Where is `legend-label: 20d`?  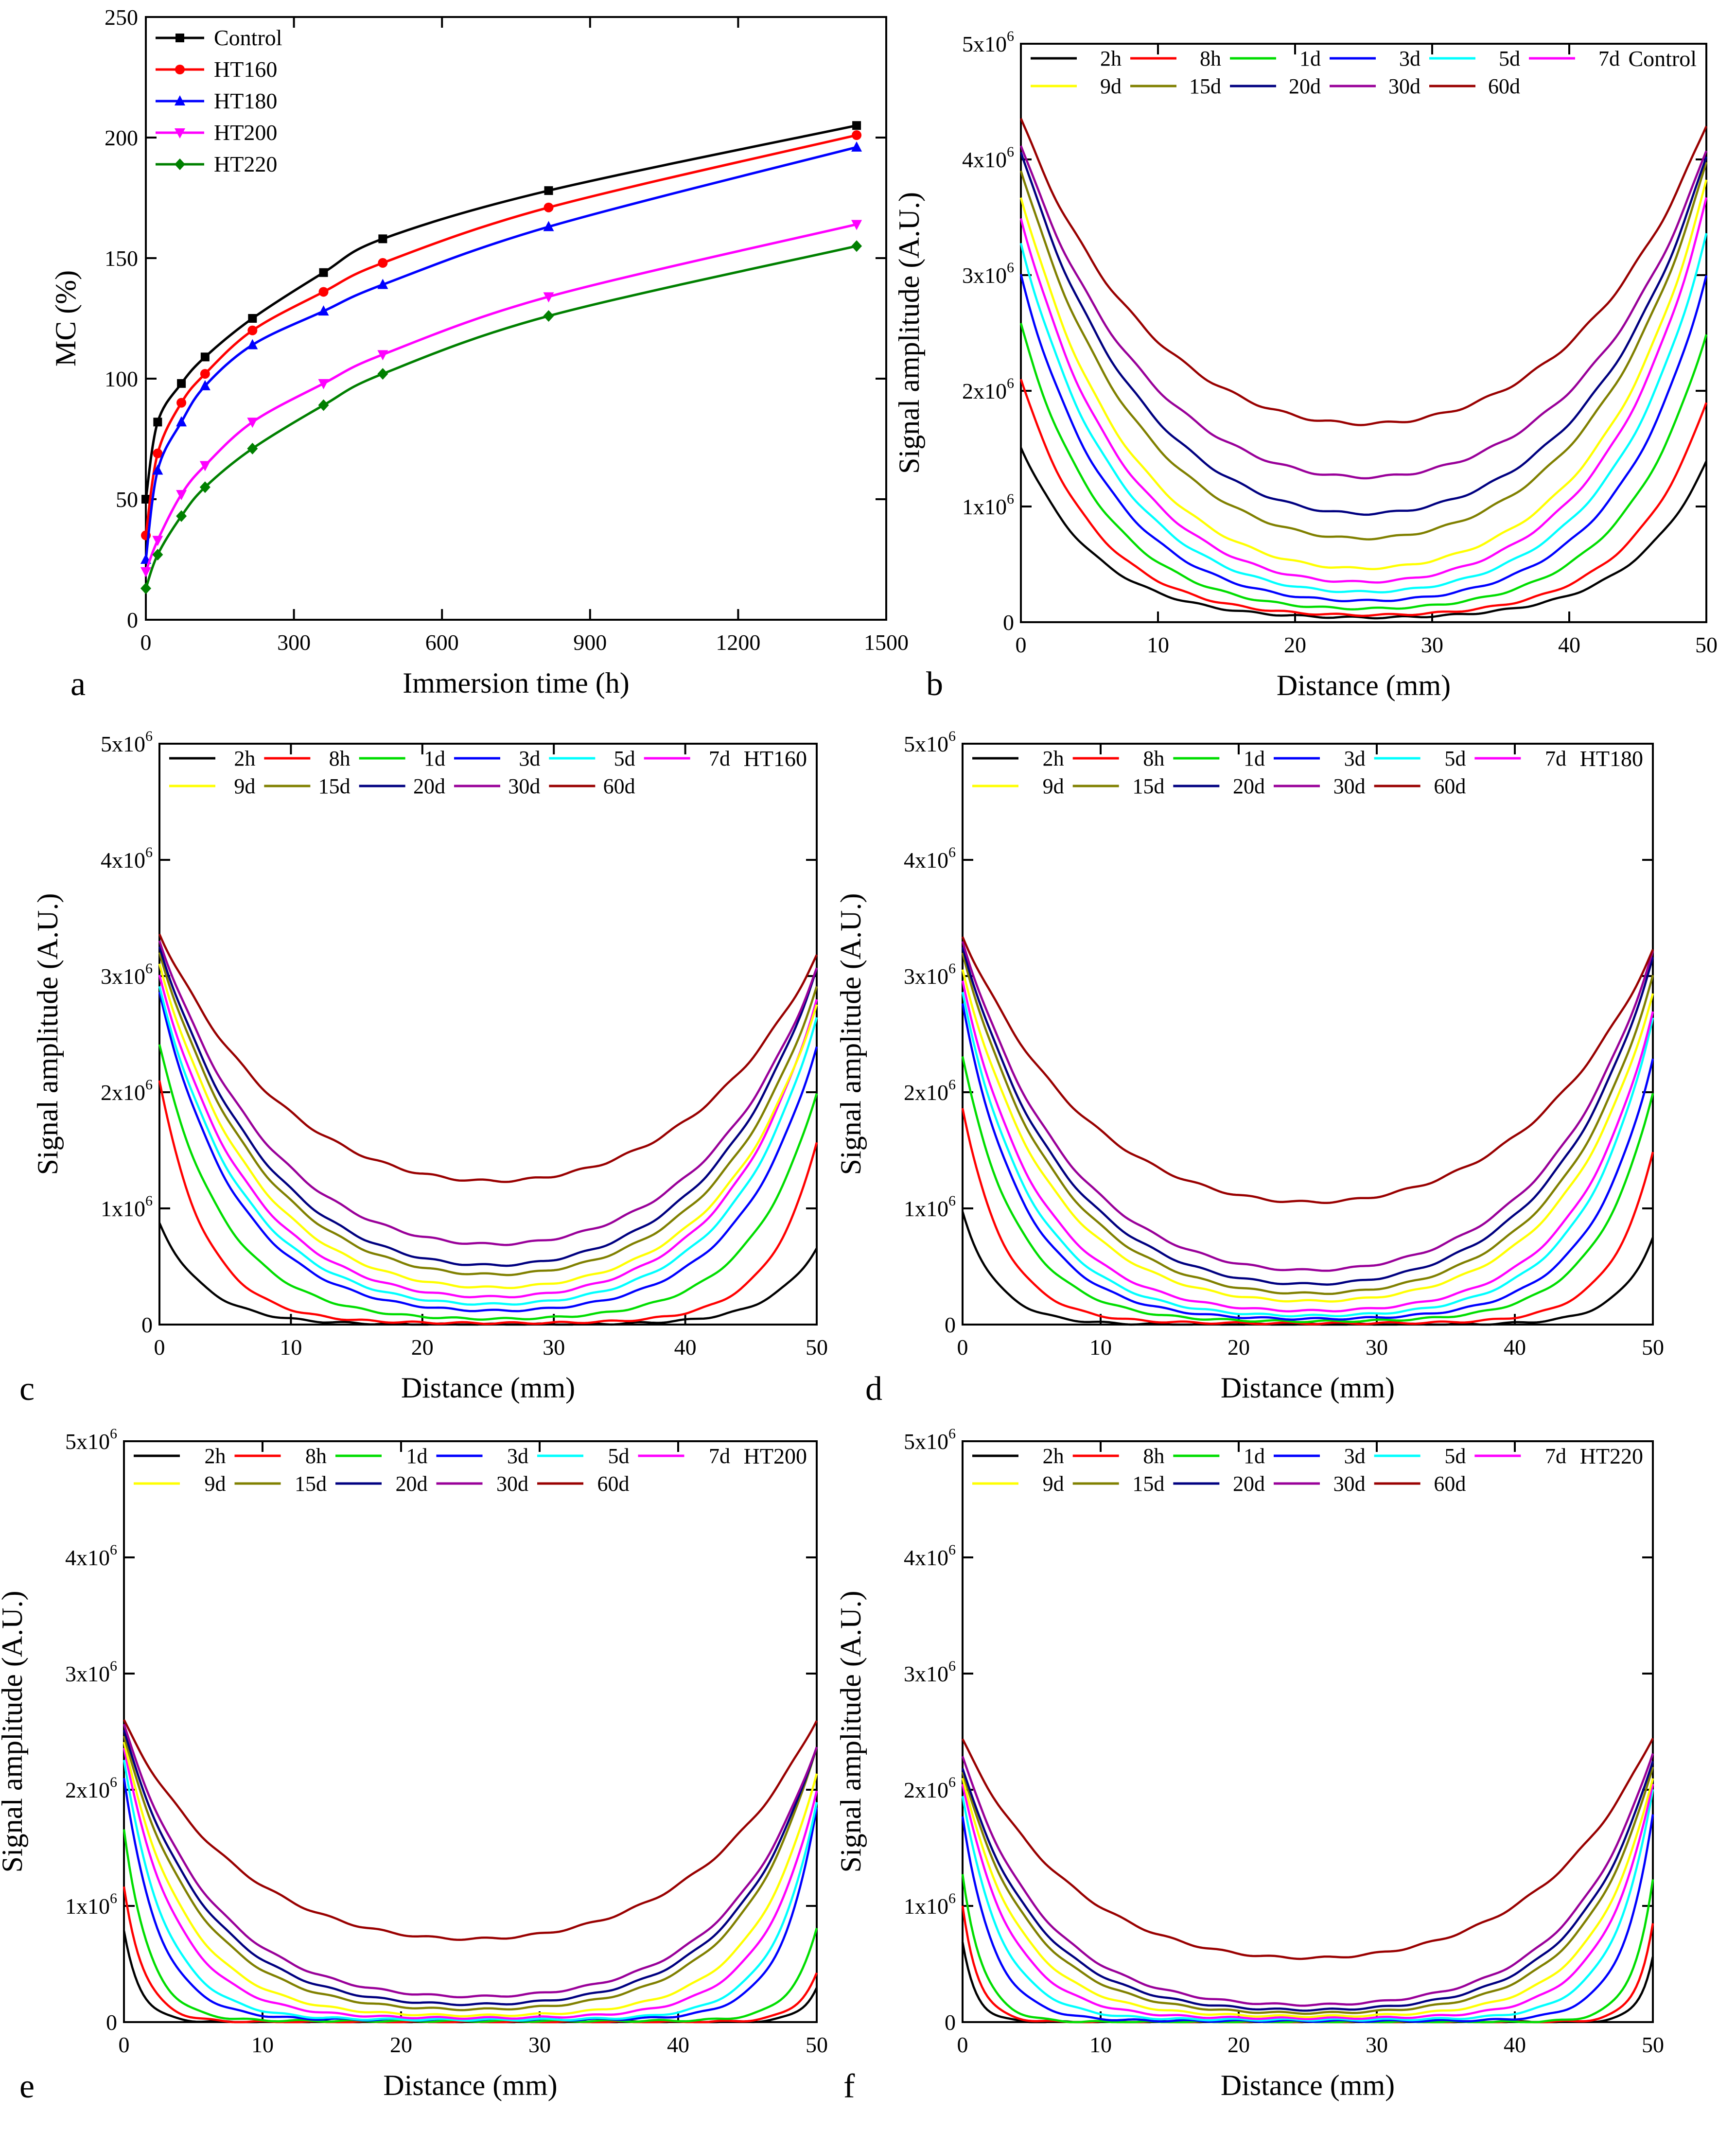
legend-label: 20d is located at coordinates (429, 786).